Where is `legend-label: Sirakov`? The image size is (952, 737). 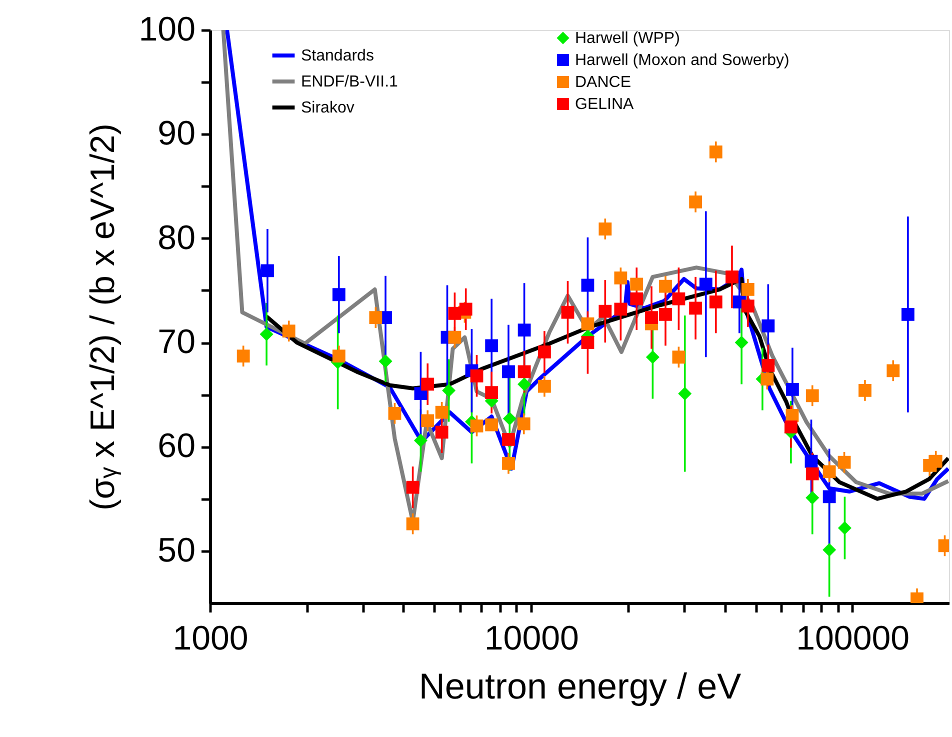
legend-label: Sirakov is located at coordinates (327, 108).